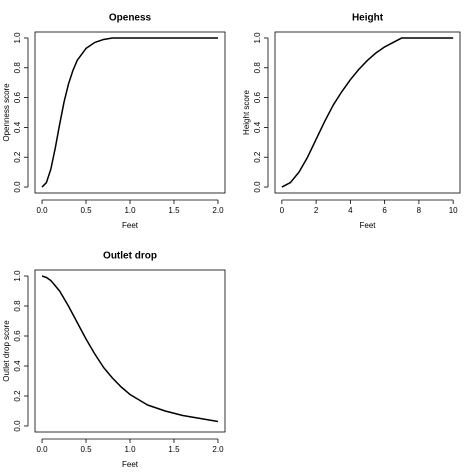 The height and width of the screenshot is (472, 474). I want to click on y-axis-label: Outlet drop score, so click(6, 351).